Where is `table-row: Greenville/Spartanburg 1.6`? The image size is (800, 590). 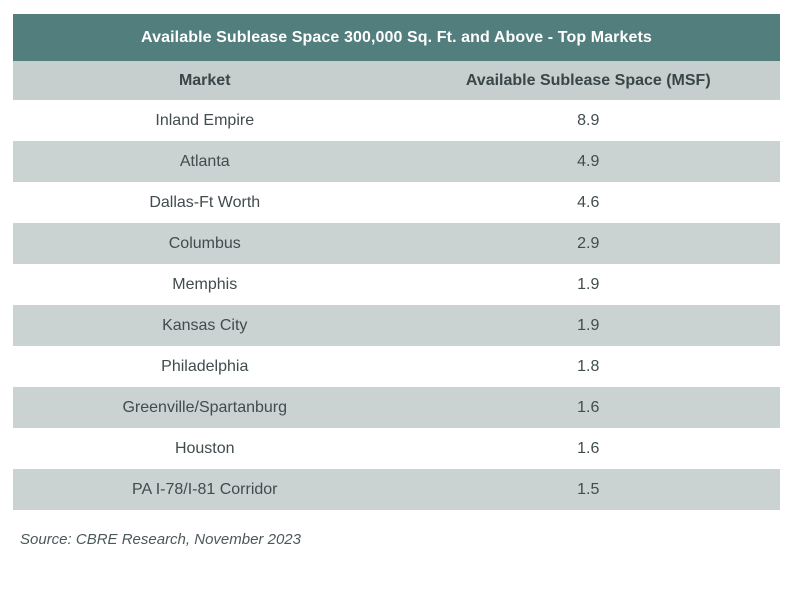
table-row: Greenville/Spartanburg 1.6 is located at coordinates (396, 407).